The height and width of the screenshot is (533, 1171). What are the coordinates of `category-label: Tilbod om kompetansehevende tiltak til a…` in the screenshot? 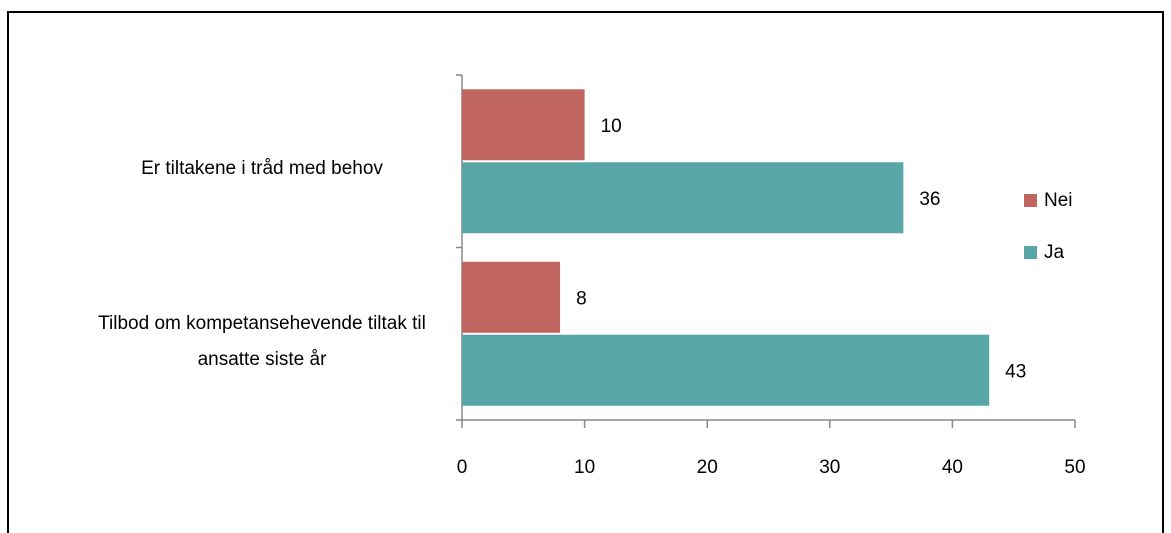 It's located at (262, 341).